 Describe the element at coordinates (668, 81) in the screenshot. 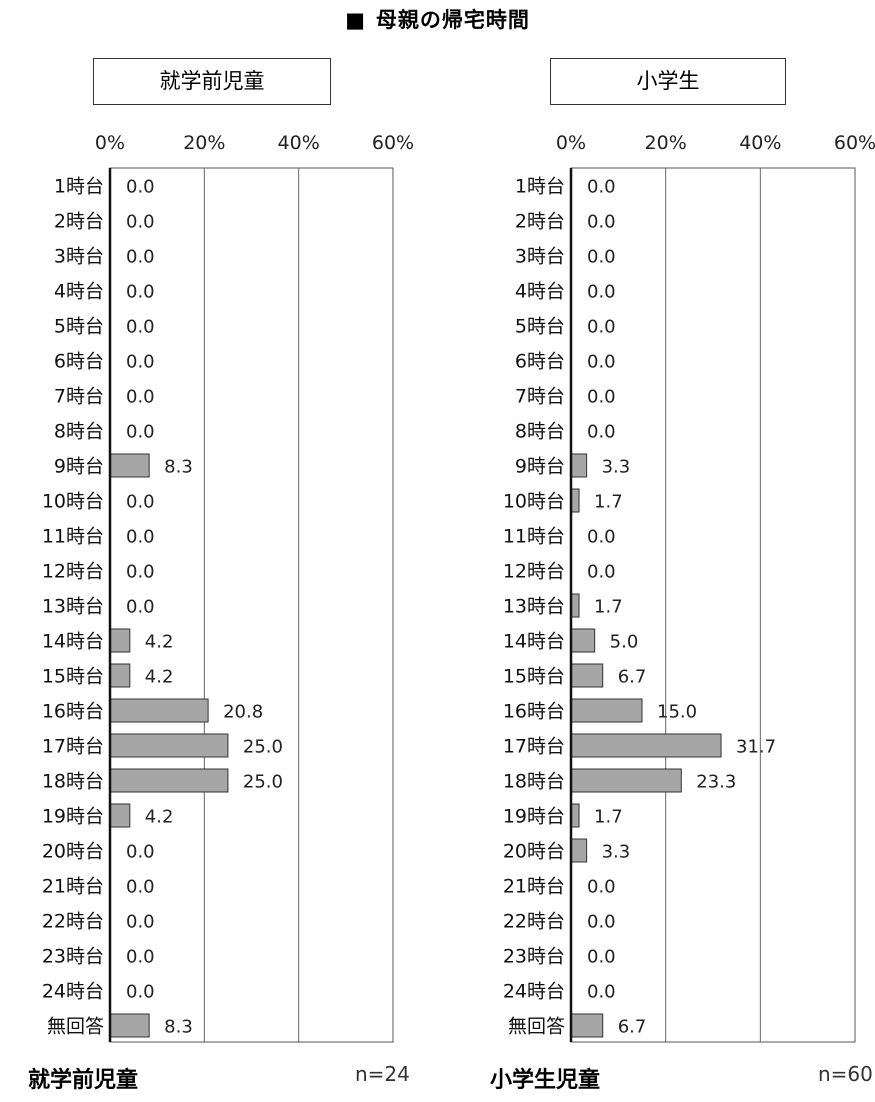

I see `panel-title-box: 小学生` at that location.